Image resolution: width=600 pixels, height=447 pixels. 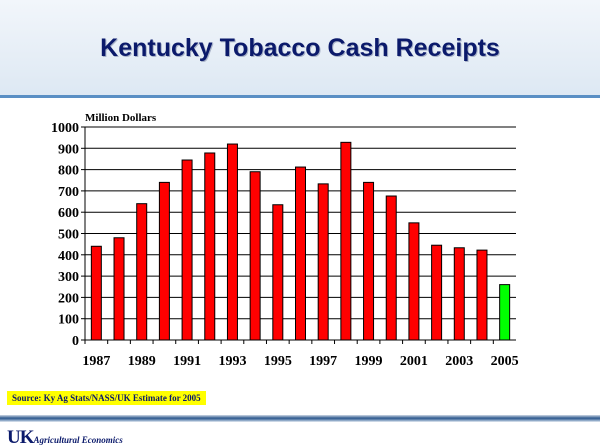 What do you see at coordinates (68, 320) in the screenshot?
I see `y-tick-label-100: 100` at bounding box center [68, 320].